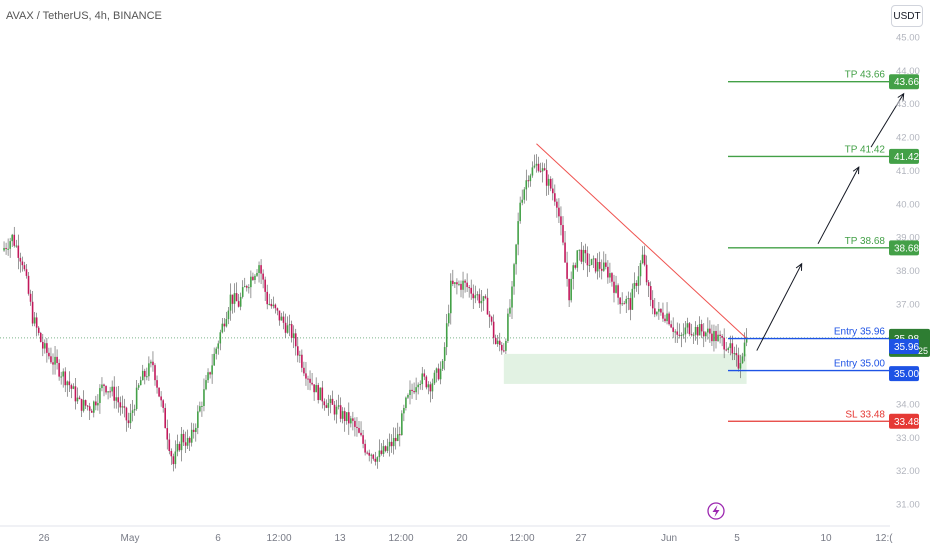  Describe the element at coordinates (907, 16) in the screenshot. I see `currency-button: USDT` at that location.